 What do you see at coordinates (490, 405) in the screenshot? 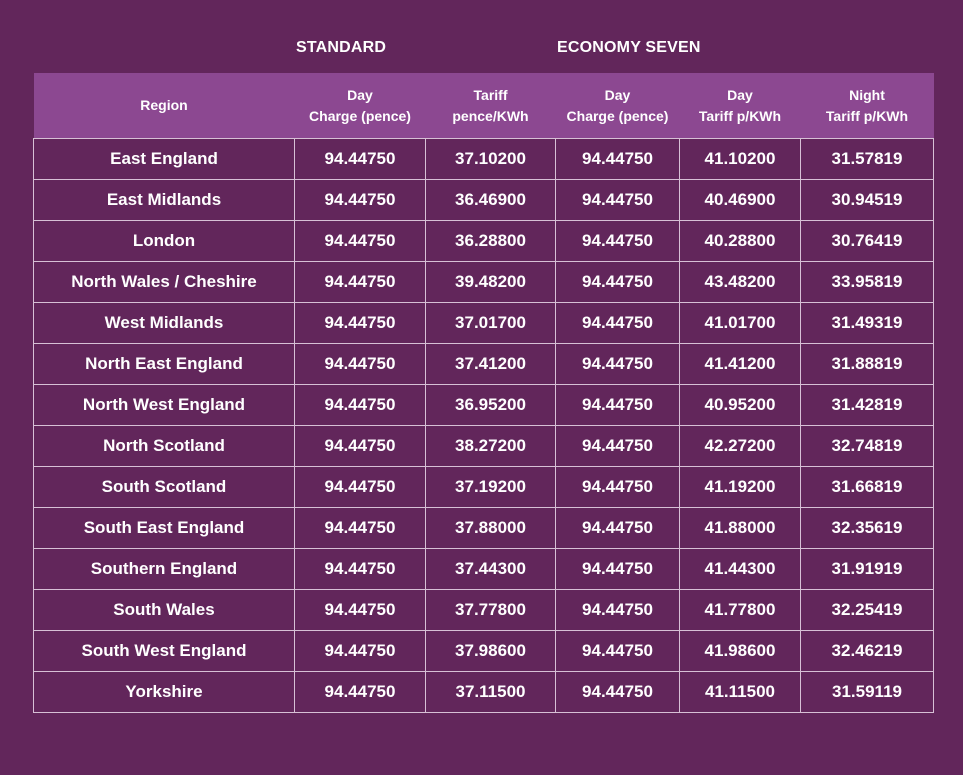
I see `standard-tariff-cell: 36.95200` at bounding box center [490, 405].